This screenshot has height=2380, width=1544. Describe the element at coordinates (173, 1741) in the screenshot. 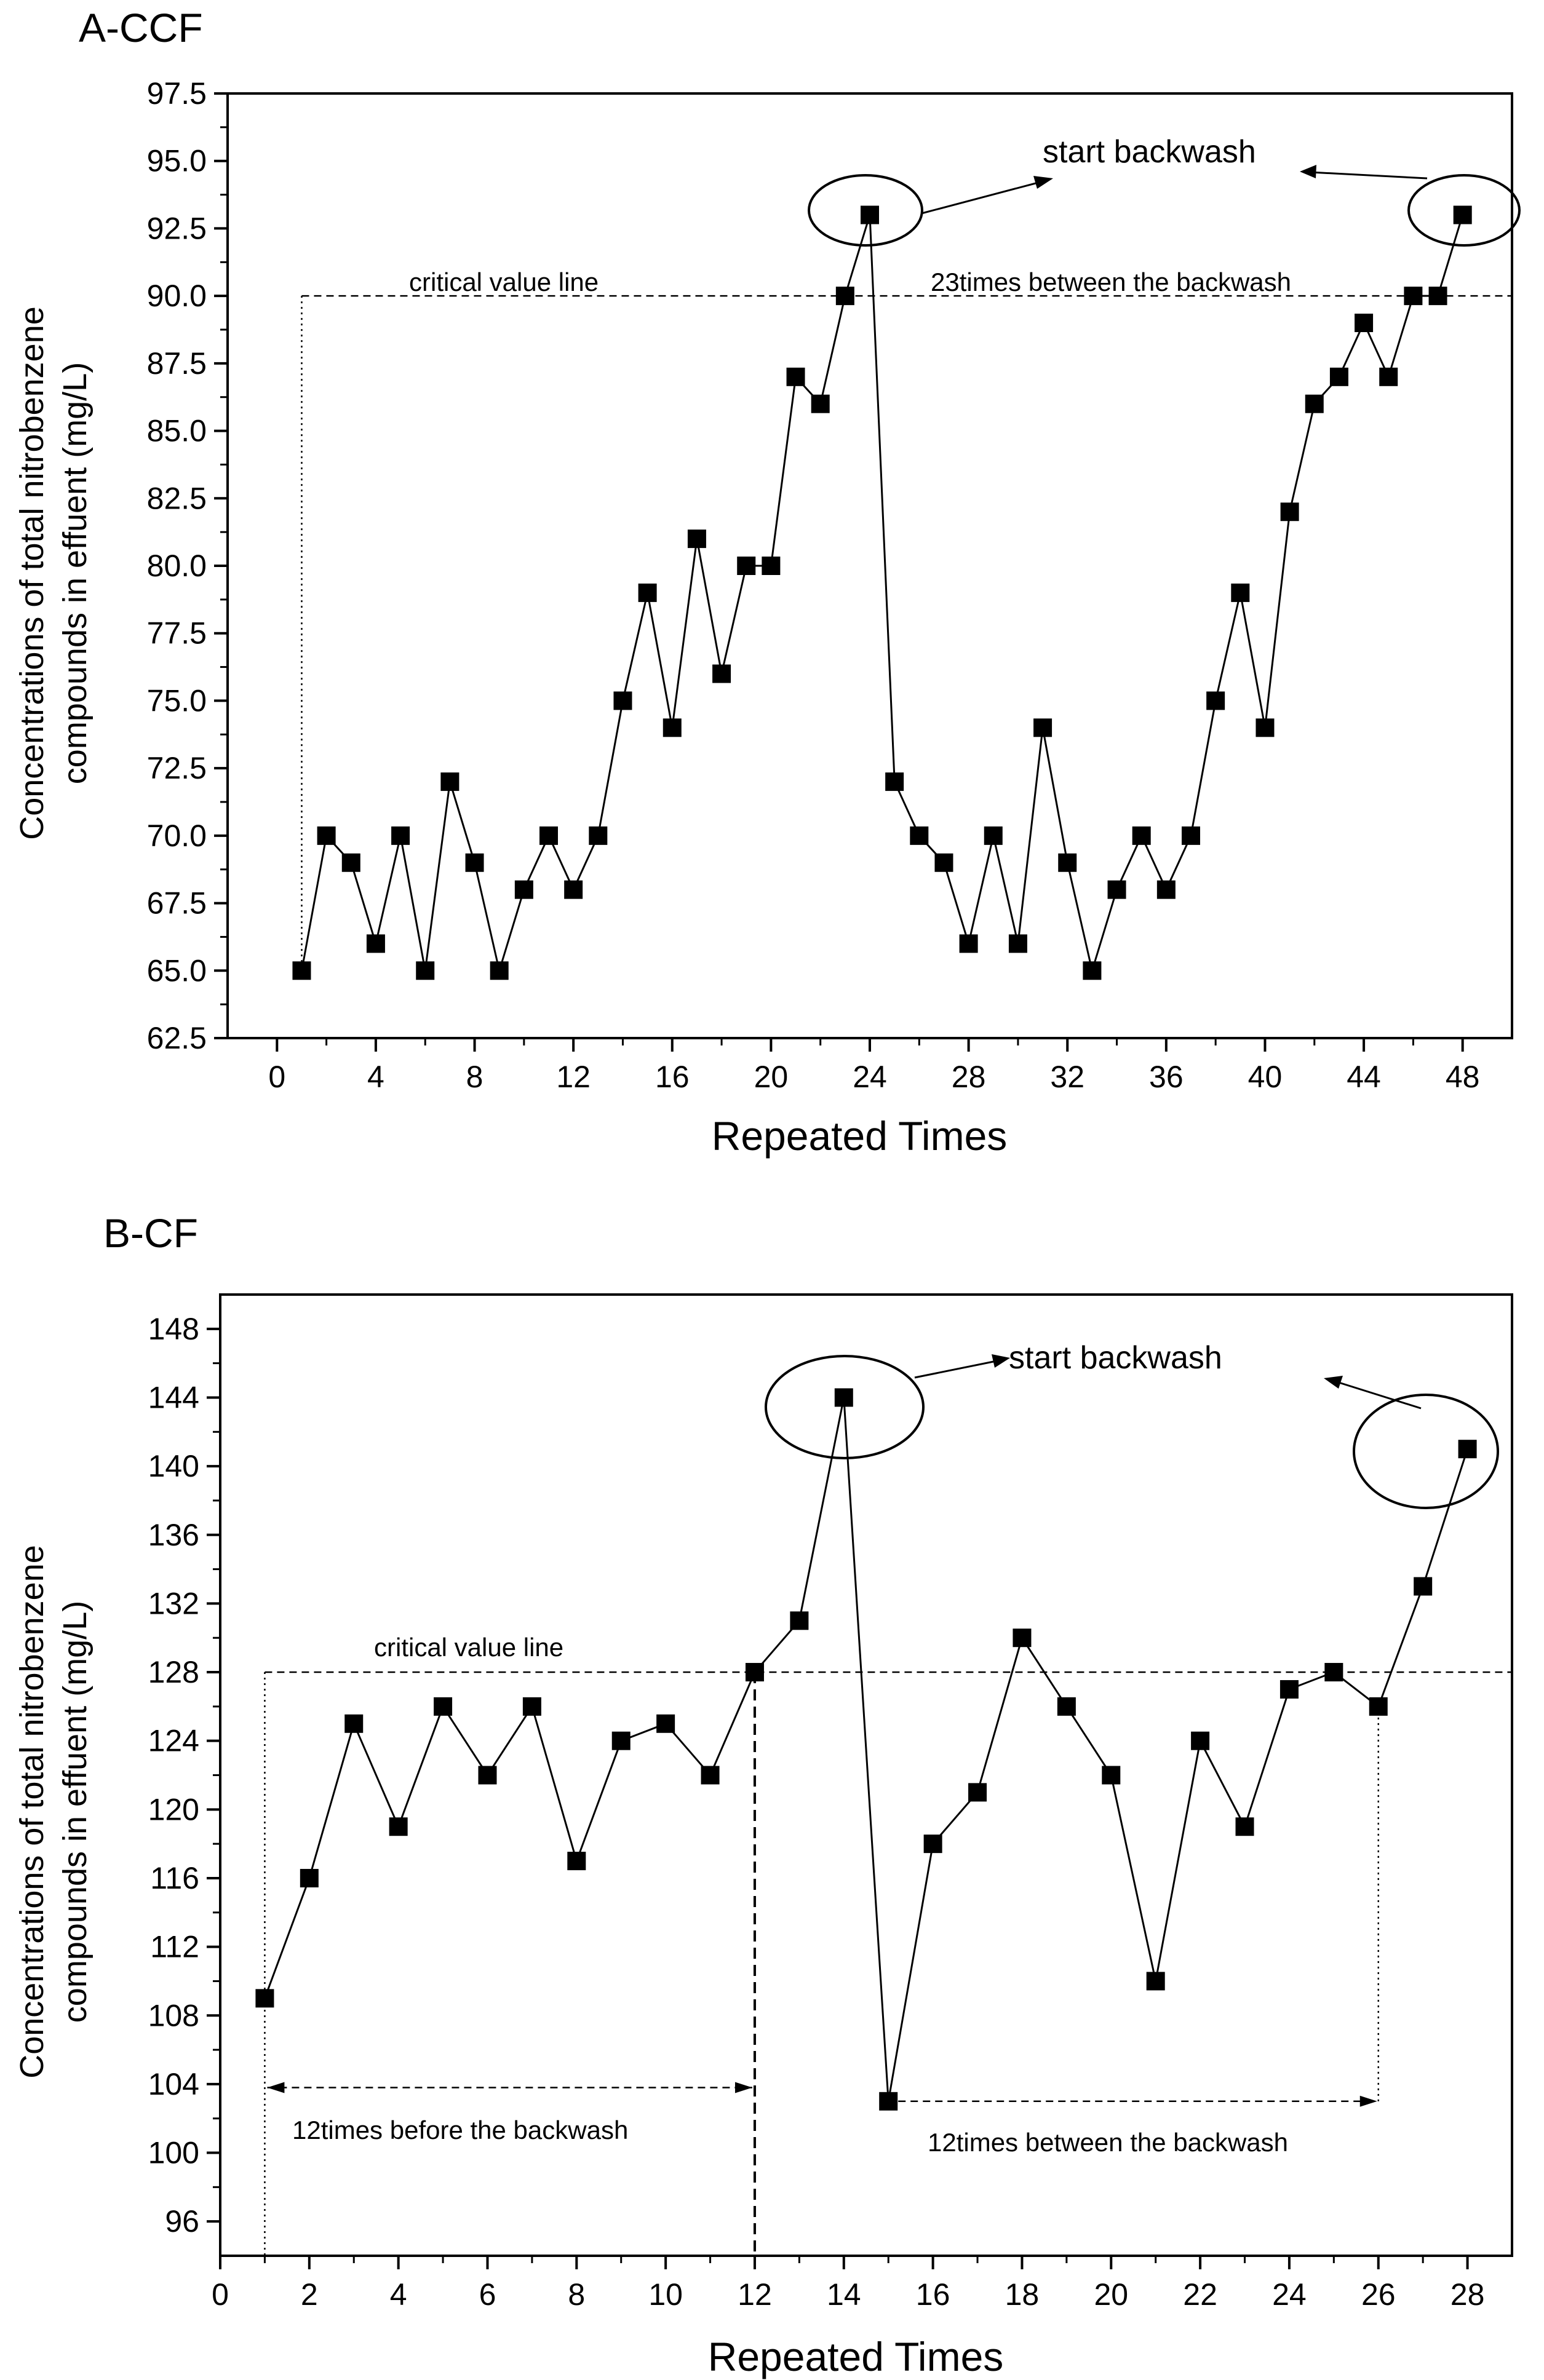

I see `panel-b-y-tick-label-7: 124` at that location.